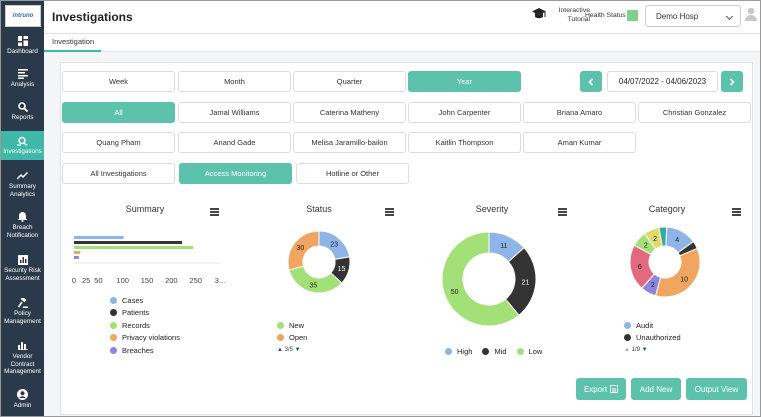  What do you see at coordinates (234, 142) in the screenshot?
I see `person-filter-button: Anand Gade` at bounding box center [234, 142].